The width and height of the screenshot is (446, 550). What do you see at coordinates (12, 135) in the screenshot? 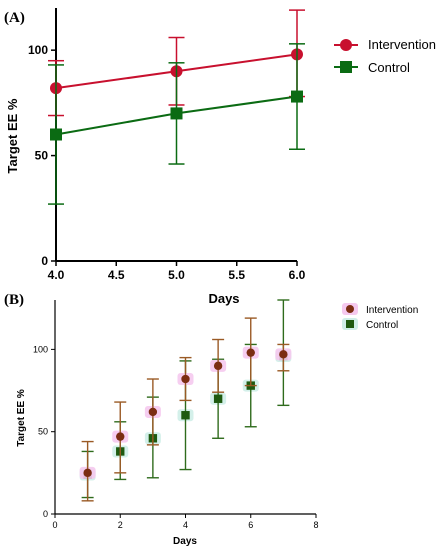
I see `panel-a-y-axis-label: Target EE %` at bounding box center [12, 135].